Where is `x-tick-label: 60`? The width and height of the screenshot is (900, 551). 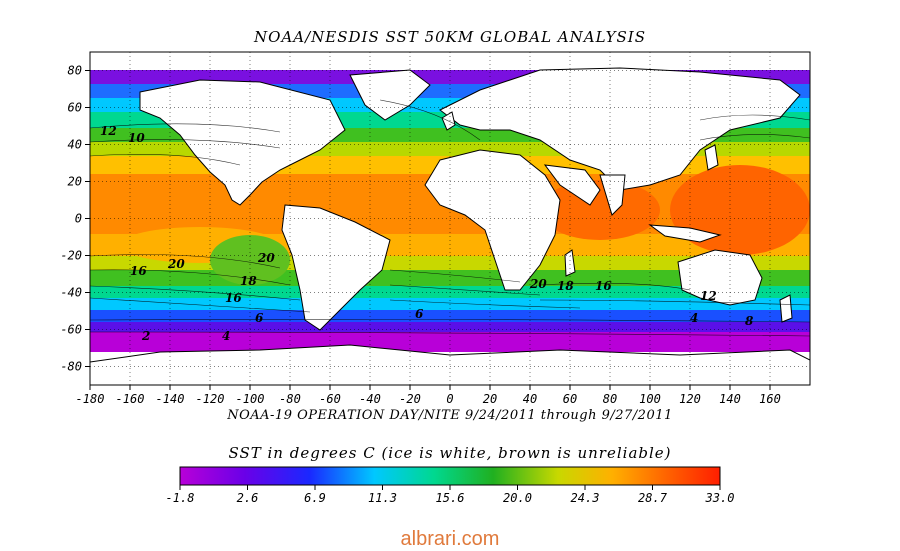
x-tick-label: 60 is located at coordinates (570, 399).